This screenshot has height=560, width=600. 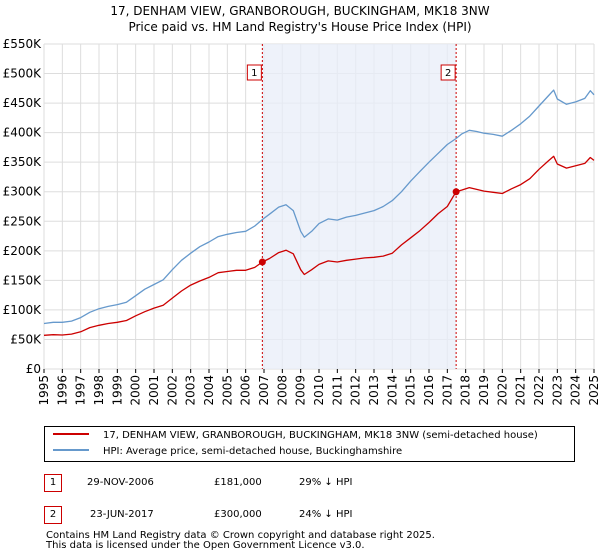 I want to click on x-tick-label: 2015, so click(x=411, y=390).